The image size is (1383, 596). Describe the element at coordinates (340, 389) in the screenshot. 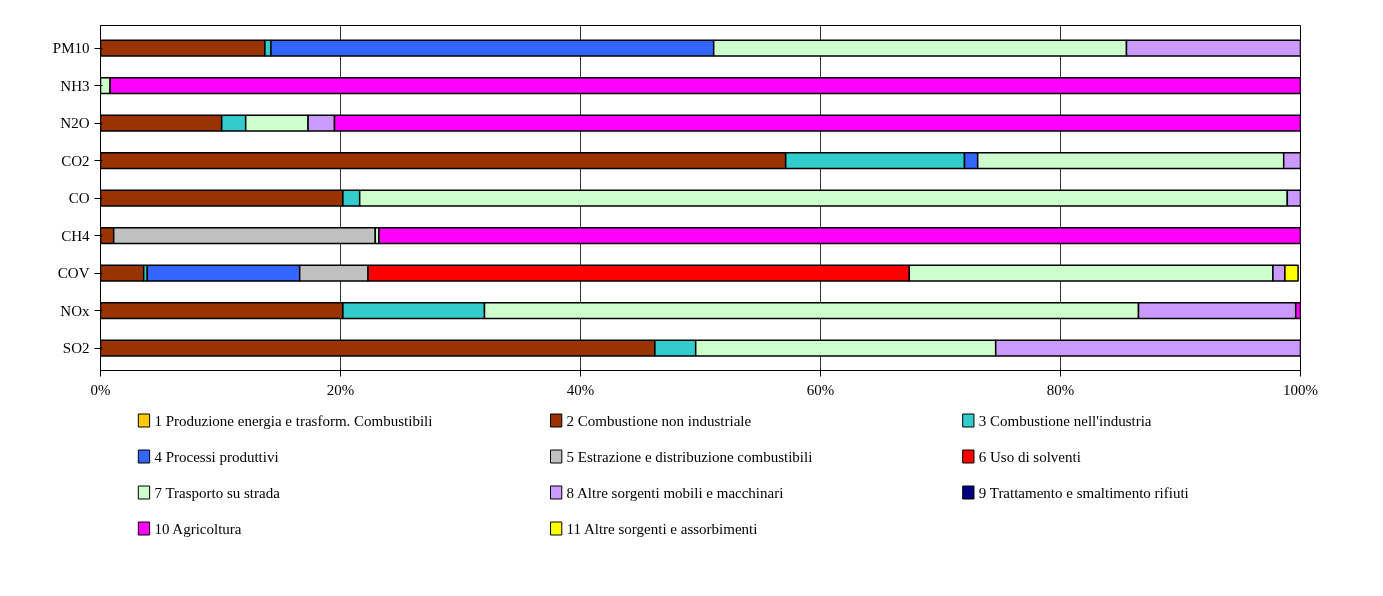

I see `x-tick-label: 20%` at that location.